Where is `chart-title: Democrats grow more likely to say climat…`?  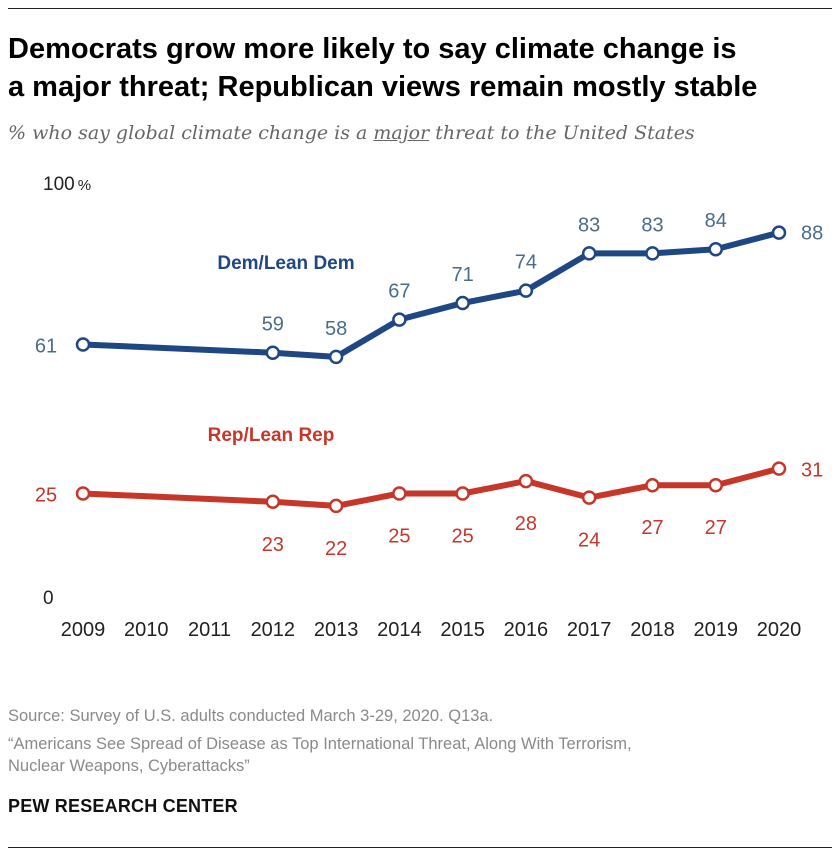
chart-title: Democrats grow more likely to say climat… is located at coordinates (421, 68).